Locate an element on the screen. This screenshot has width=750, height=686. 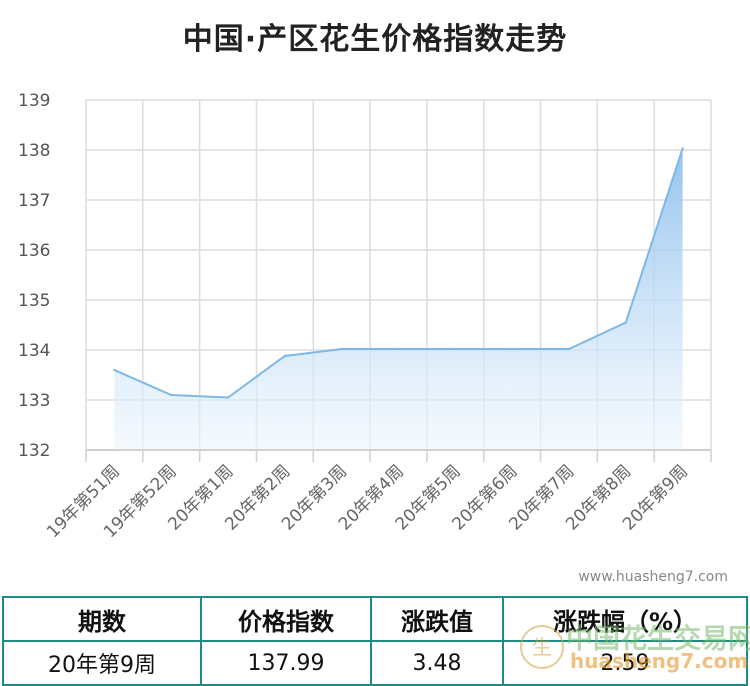
y-tick-label: 133 is located at coordinates (34, 401).